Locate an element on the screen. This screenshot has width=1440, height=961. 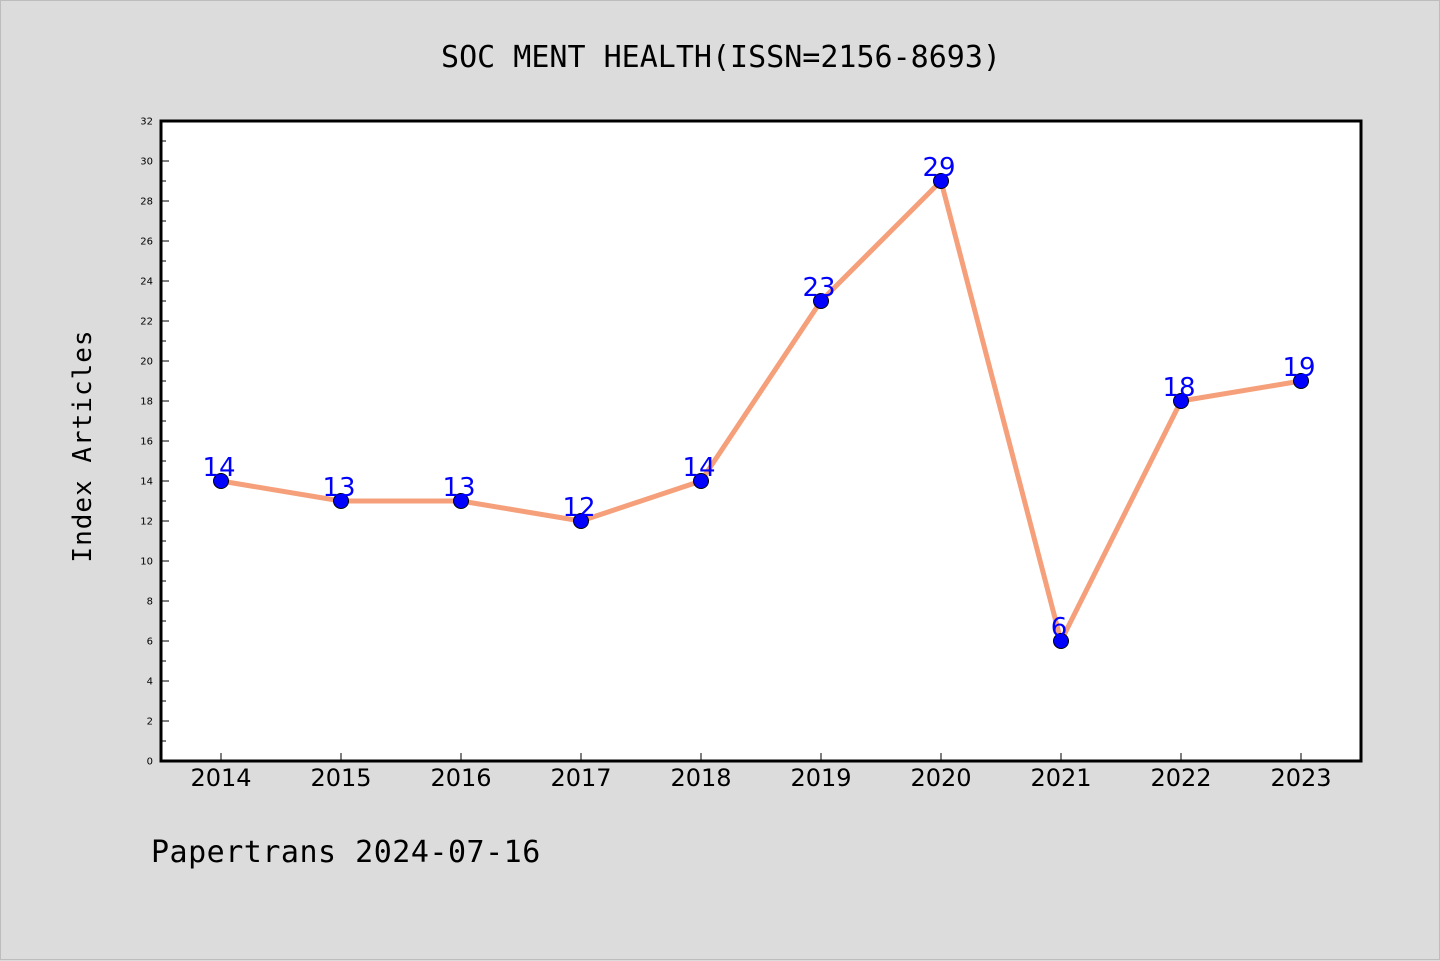
y-tick-label: 2 is located at coordinates (150, 722).